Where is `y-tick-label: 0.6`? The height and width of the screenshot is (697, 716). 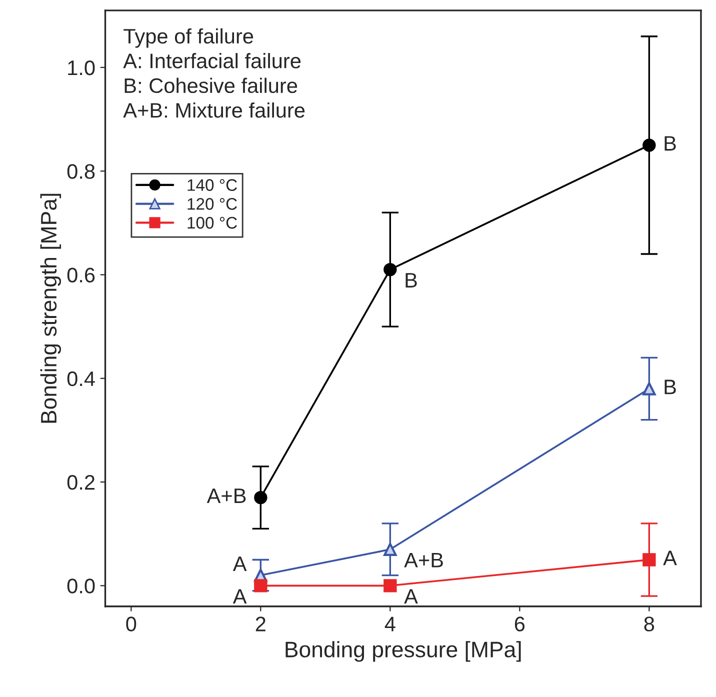
y-tick-label: 0.6 is located at coordinates (81, 275).